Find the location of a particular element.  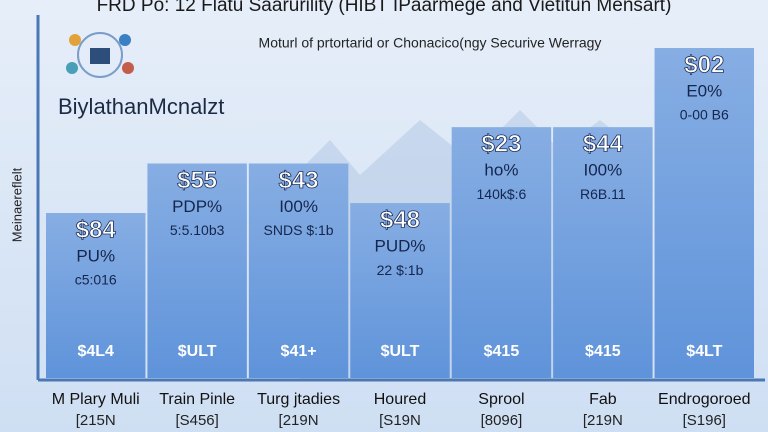

x-tick-note: [8096] is located at coordinates (502, 420).